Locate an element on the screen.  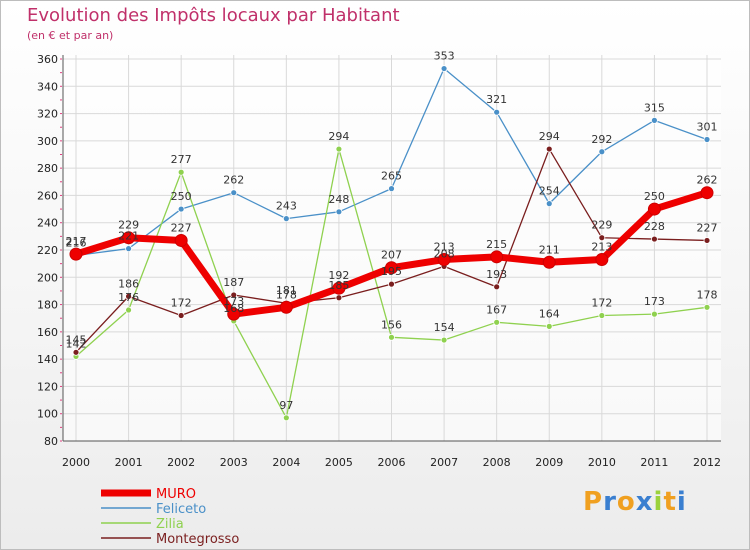
y-tick-label: 180 is located at coordinates (47, 305).